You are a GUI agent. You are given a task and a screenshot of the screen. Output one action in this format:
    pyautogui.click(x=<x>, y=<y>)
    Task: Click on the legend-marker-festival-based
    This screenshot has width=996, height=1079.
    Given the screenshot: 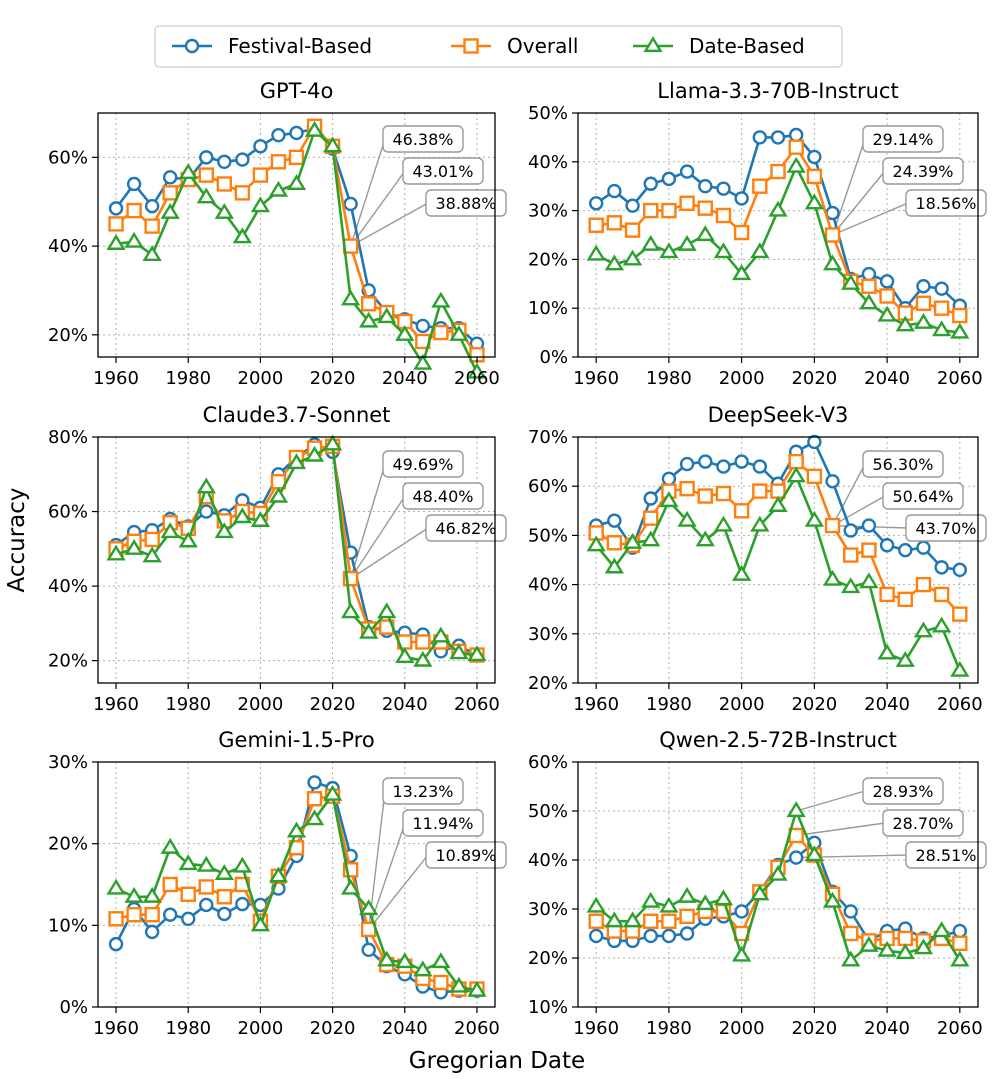 What is the action you would take?
    pyautogui.click(x=192, y=46)
    